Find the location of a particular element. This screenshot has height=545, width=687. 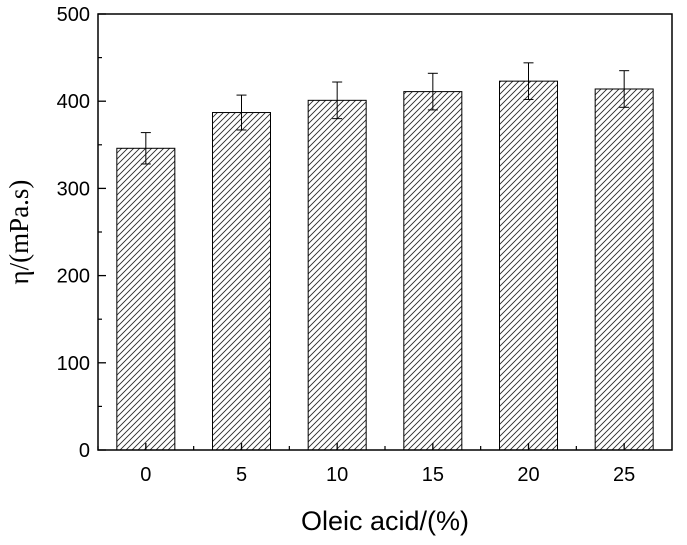

error-bars-layer is located at coordinates (385, 113).